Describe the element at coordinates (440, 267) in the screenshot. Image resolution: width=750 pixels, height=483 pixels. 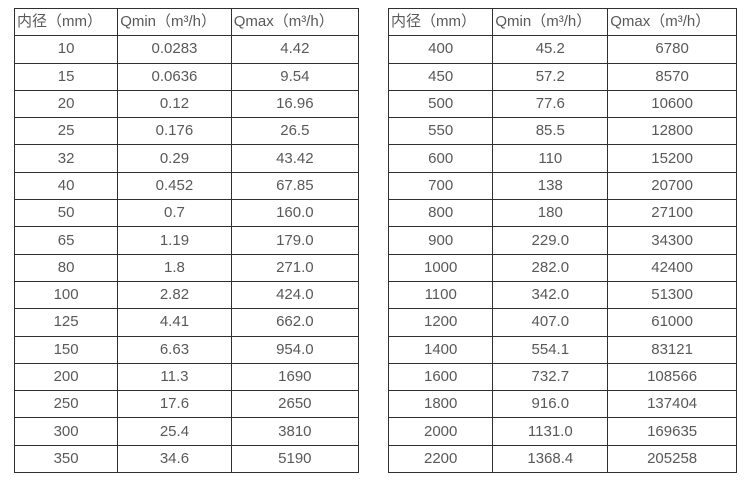
I see `inner-diameter-cell: 1000` at that location.